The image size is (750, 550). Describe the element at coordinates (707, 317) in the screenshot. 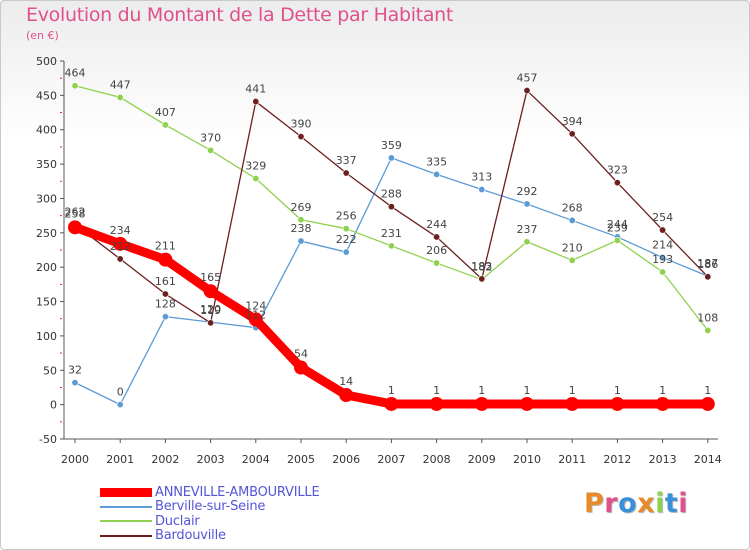

I see `data-label: 108` at that location.